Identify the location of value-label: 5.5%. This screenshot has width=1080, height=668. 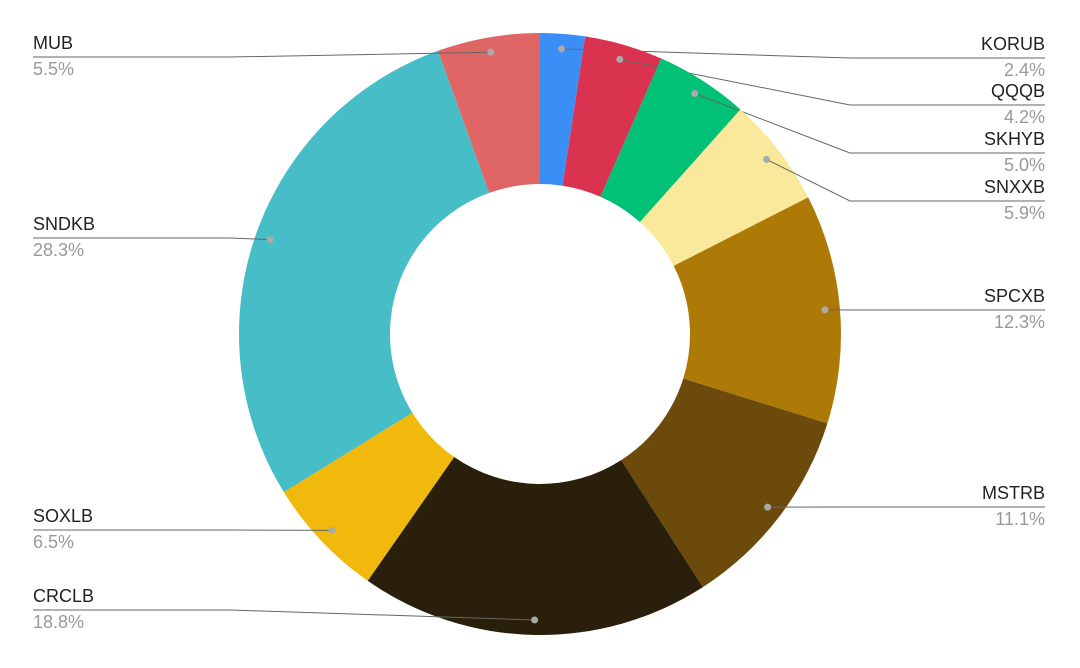
(53, 69).